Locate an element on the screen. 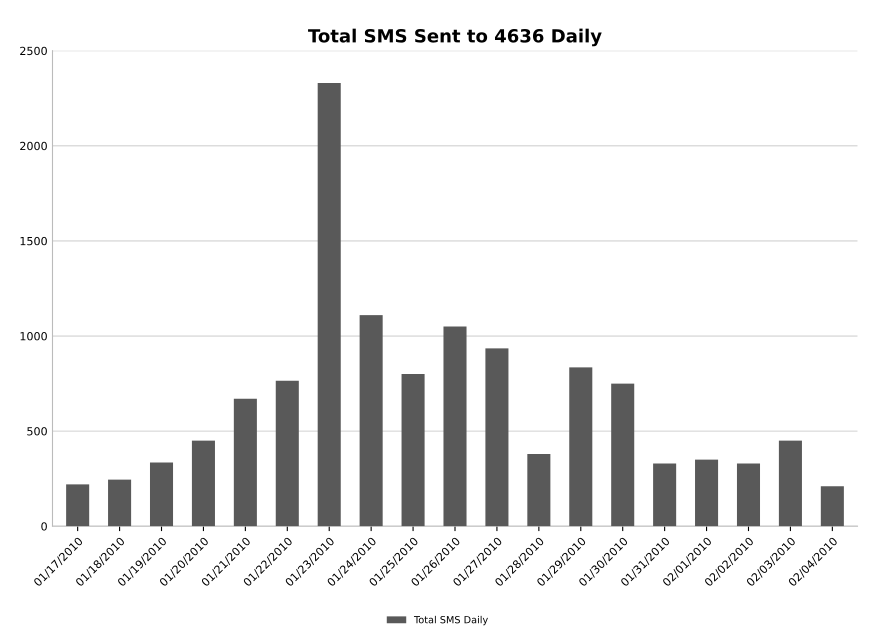 This screenshot has width=875, height=634. chart-title: Total SMS Sent to 4636 Daily is located at coordinates (455, 37).